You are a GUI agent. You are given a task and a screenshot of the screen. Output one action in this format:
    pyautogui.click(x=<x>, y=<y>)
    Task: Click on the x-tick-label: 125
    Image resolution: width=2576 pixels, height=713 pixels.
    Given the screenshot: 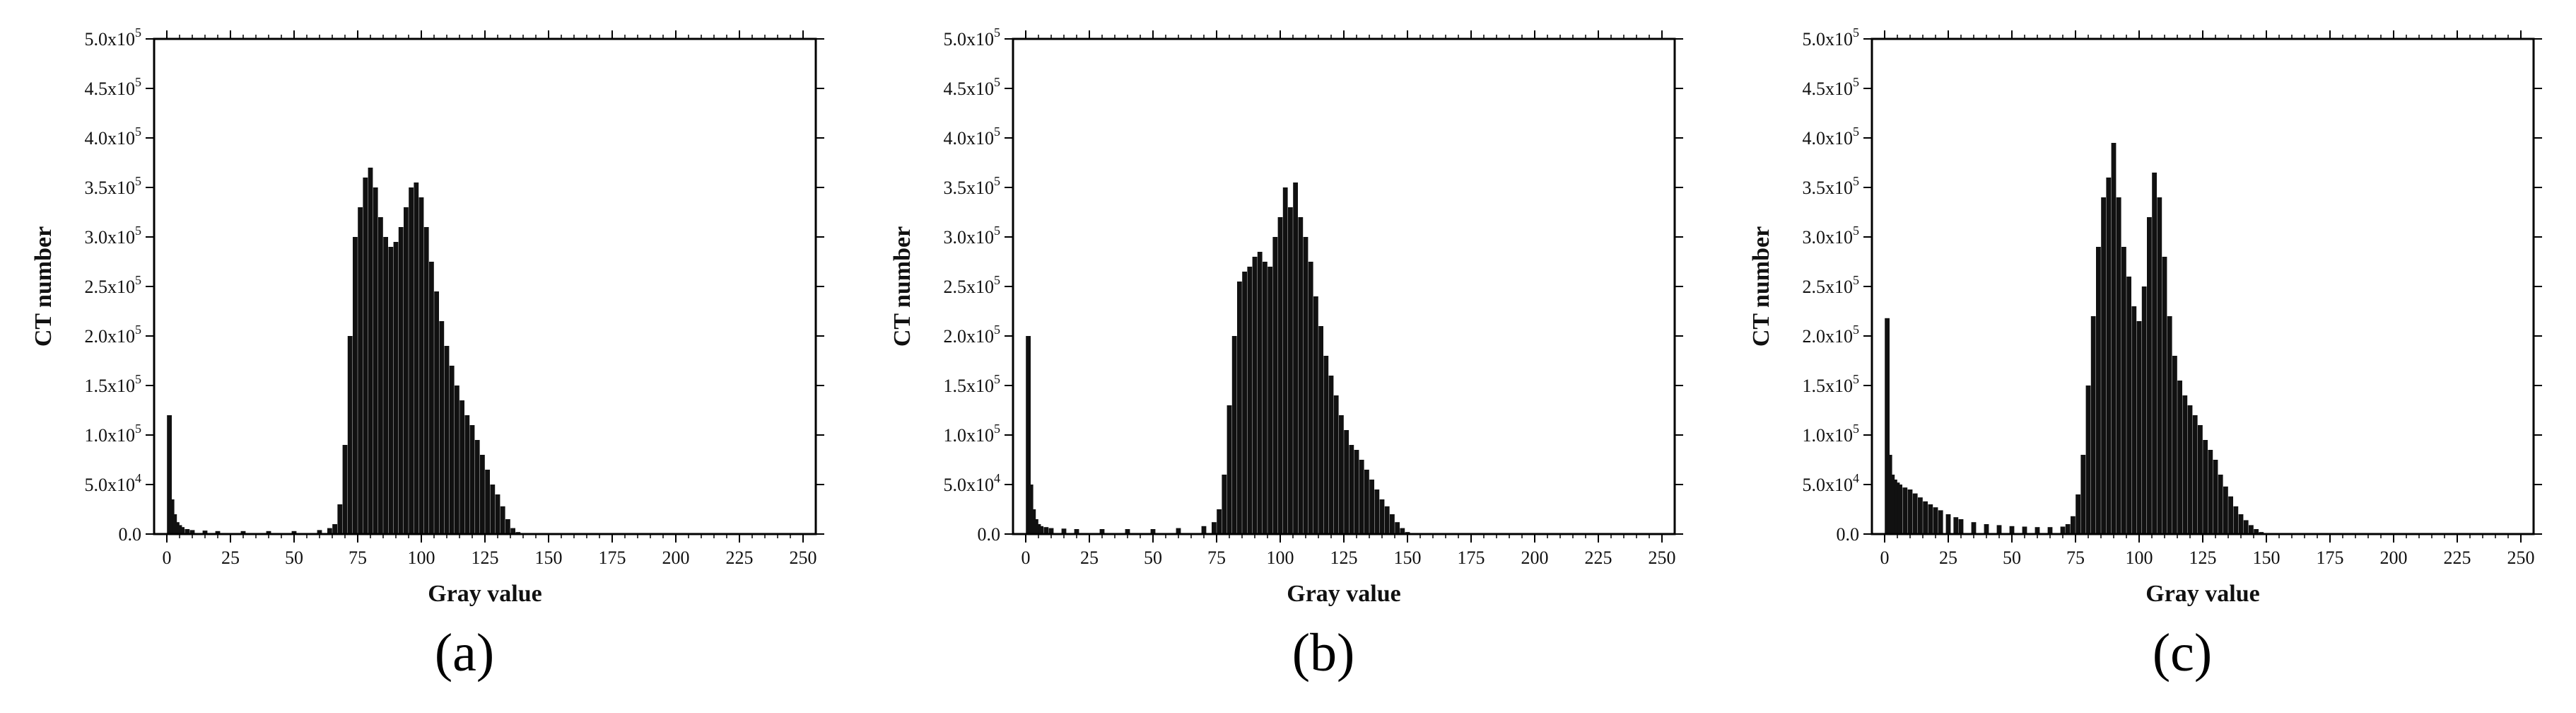 What is the action you would take?
    pyautogui.click(x=486, y=557)
    